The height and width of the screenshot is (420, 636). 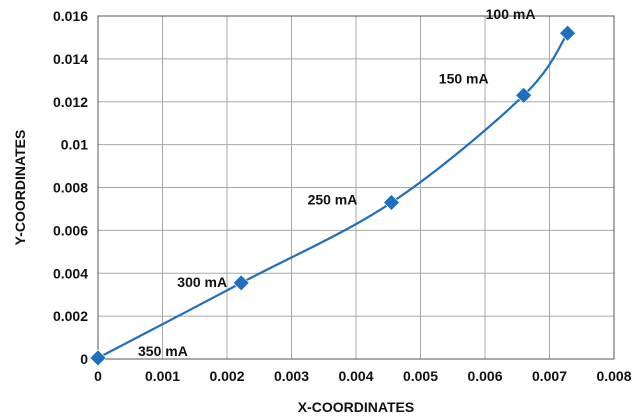 I want to click on y-tick-label: 0.002, so click(x=70, y=316).